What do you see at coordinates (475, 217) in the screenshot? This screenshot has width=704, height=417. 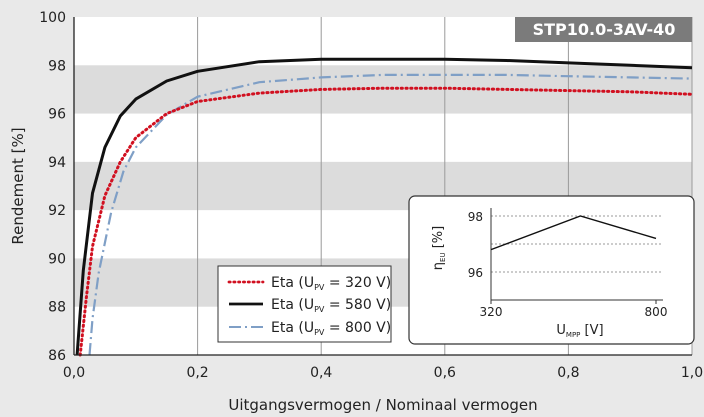 I see `inset-y-tick-label: 98` at bounding box center [475, 217].